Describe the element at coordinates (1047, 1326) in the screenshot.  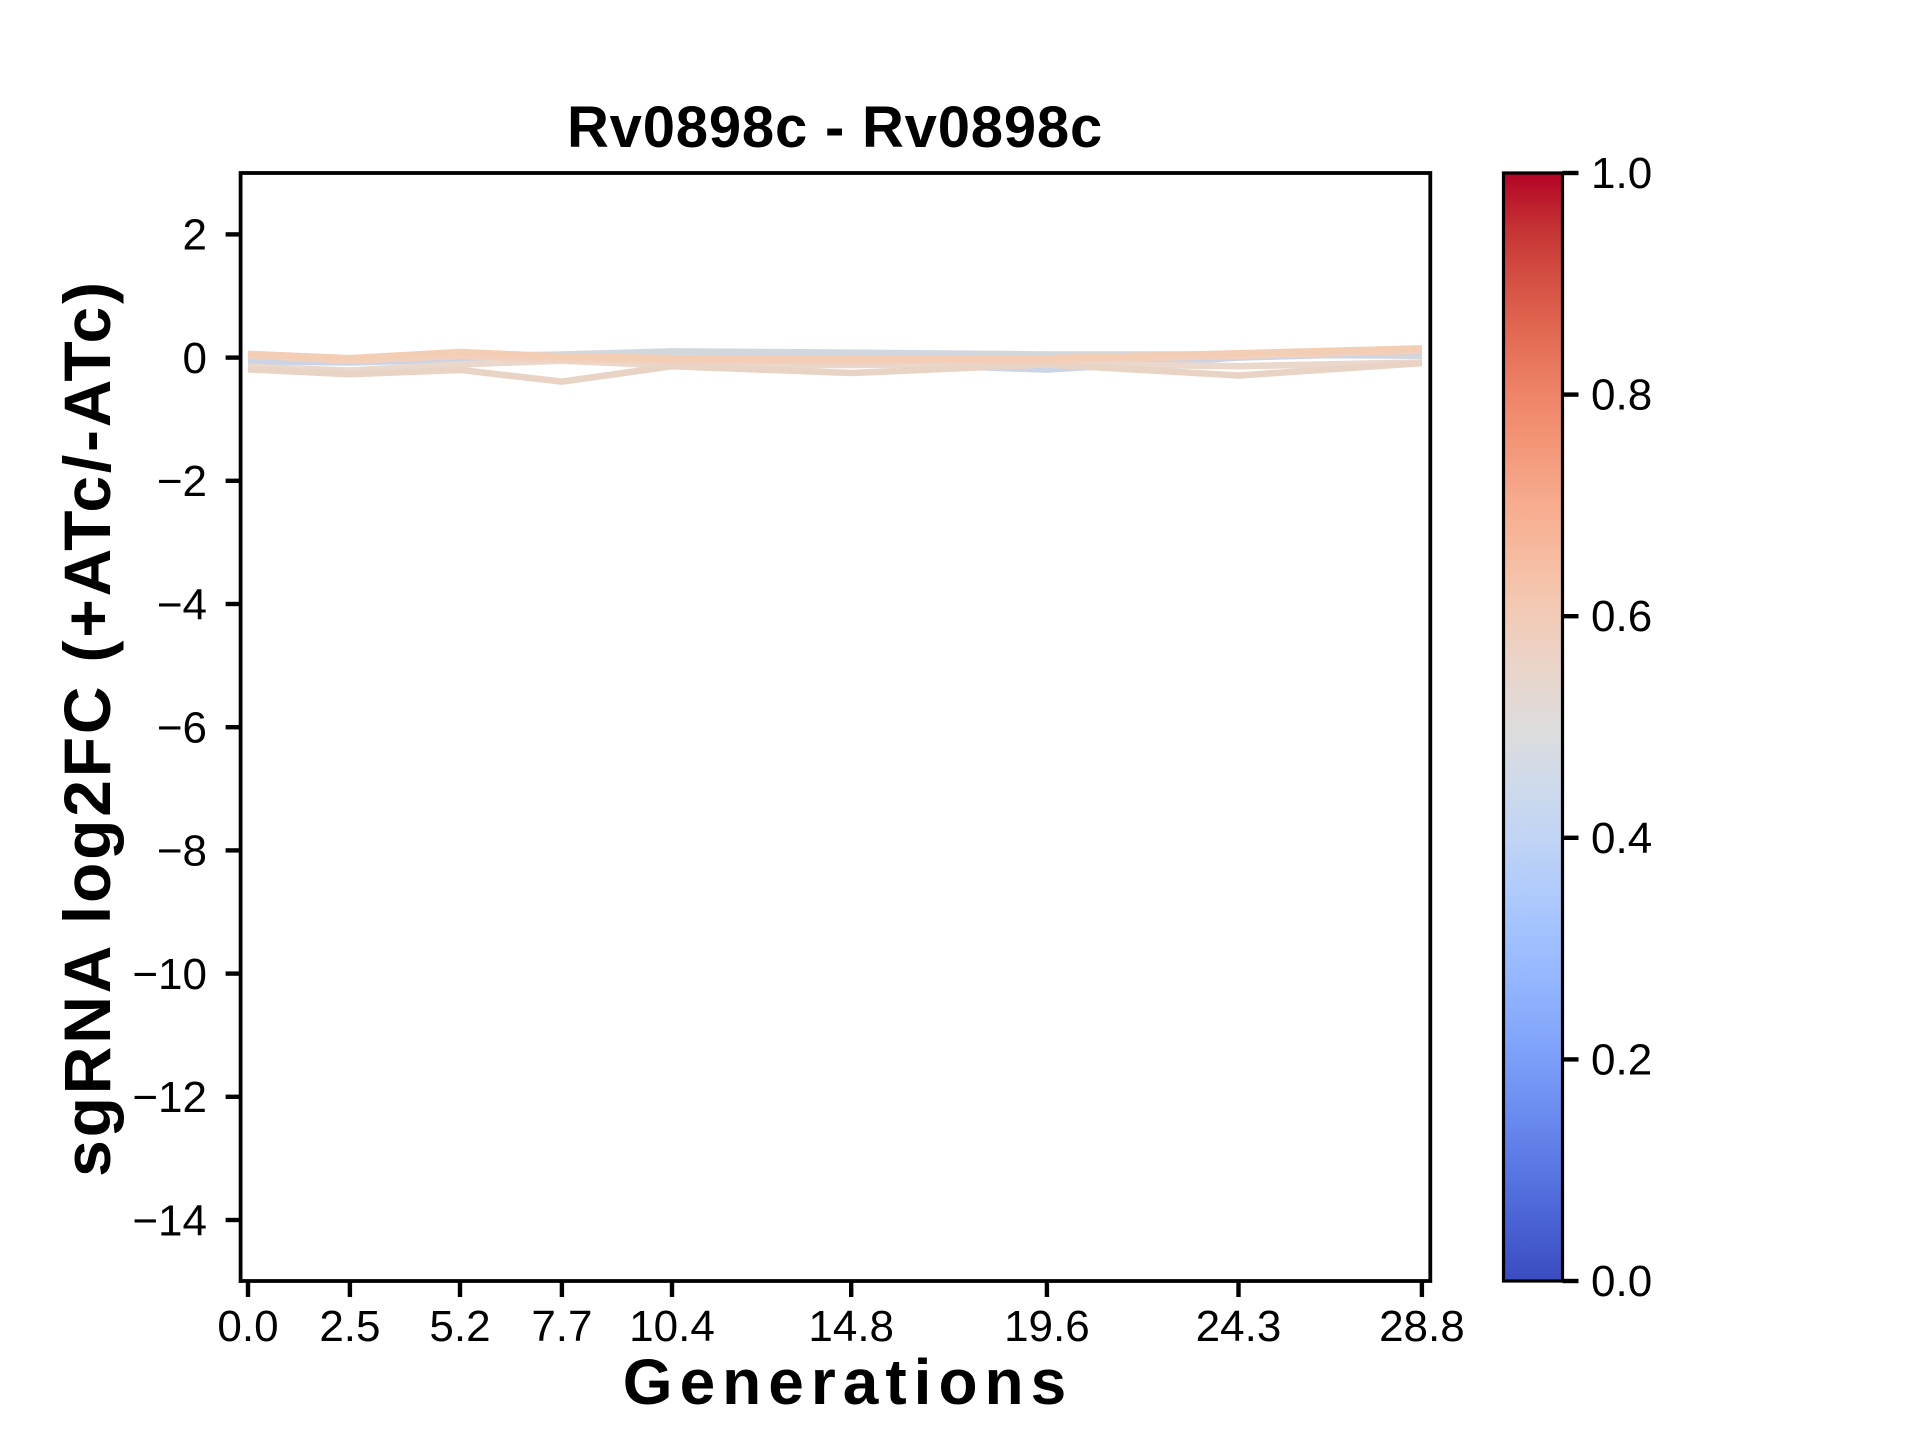
I see `svg-text: 19.6` at that location.